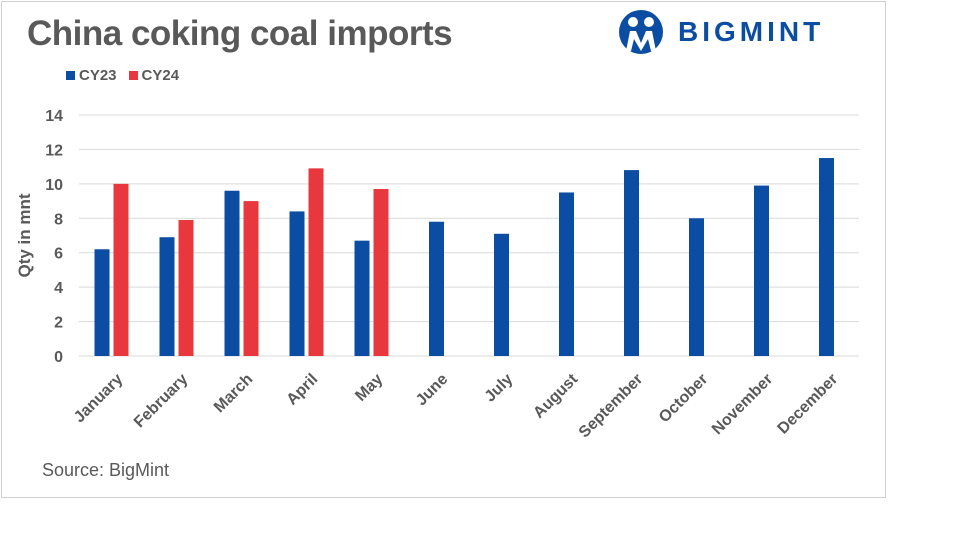  Describe the element at coordinates (641, 32) in the screenshot. I see `bigmint-logo-icon` at that location.